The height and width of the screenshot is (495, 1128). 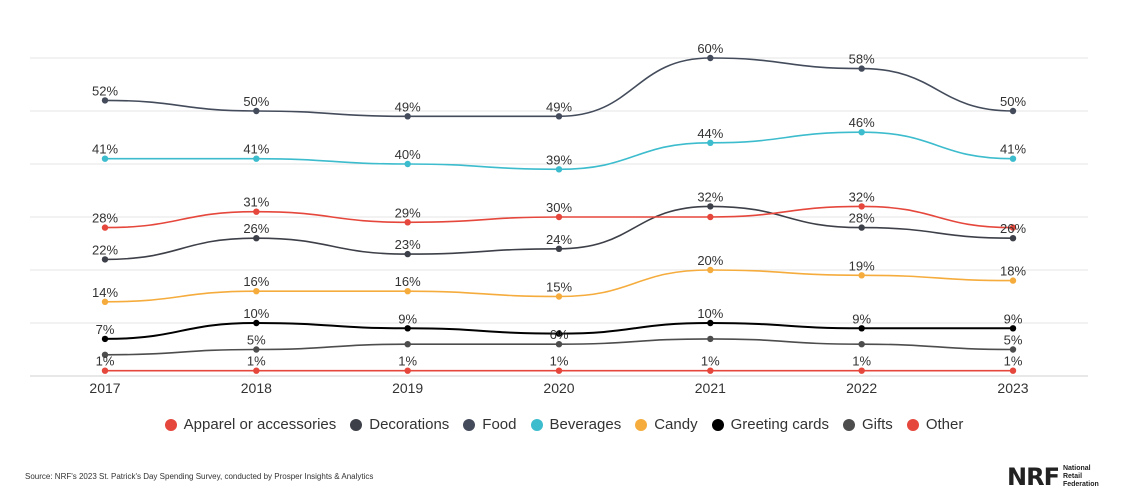 What do you see at coordinates (862, 265) in the screenshot?
I see `data-label-candy: 19%` at bounding box center [862, 265].